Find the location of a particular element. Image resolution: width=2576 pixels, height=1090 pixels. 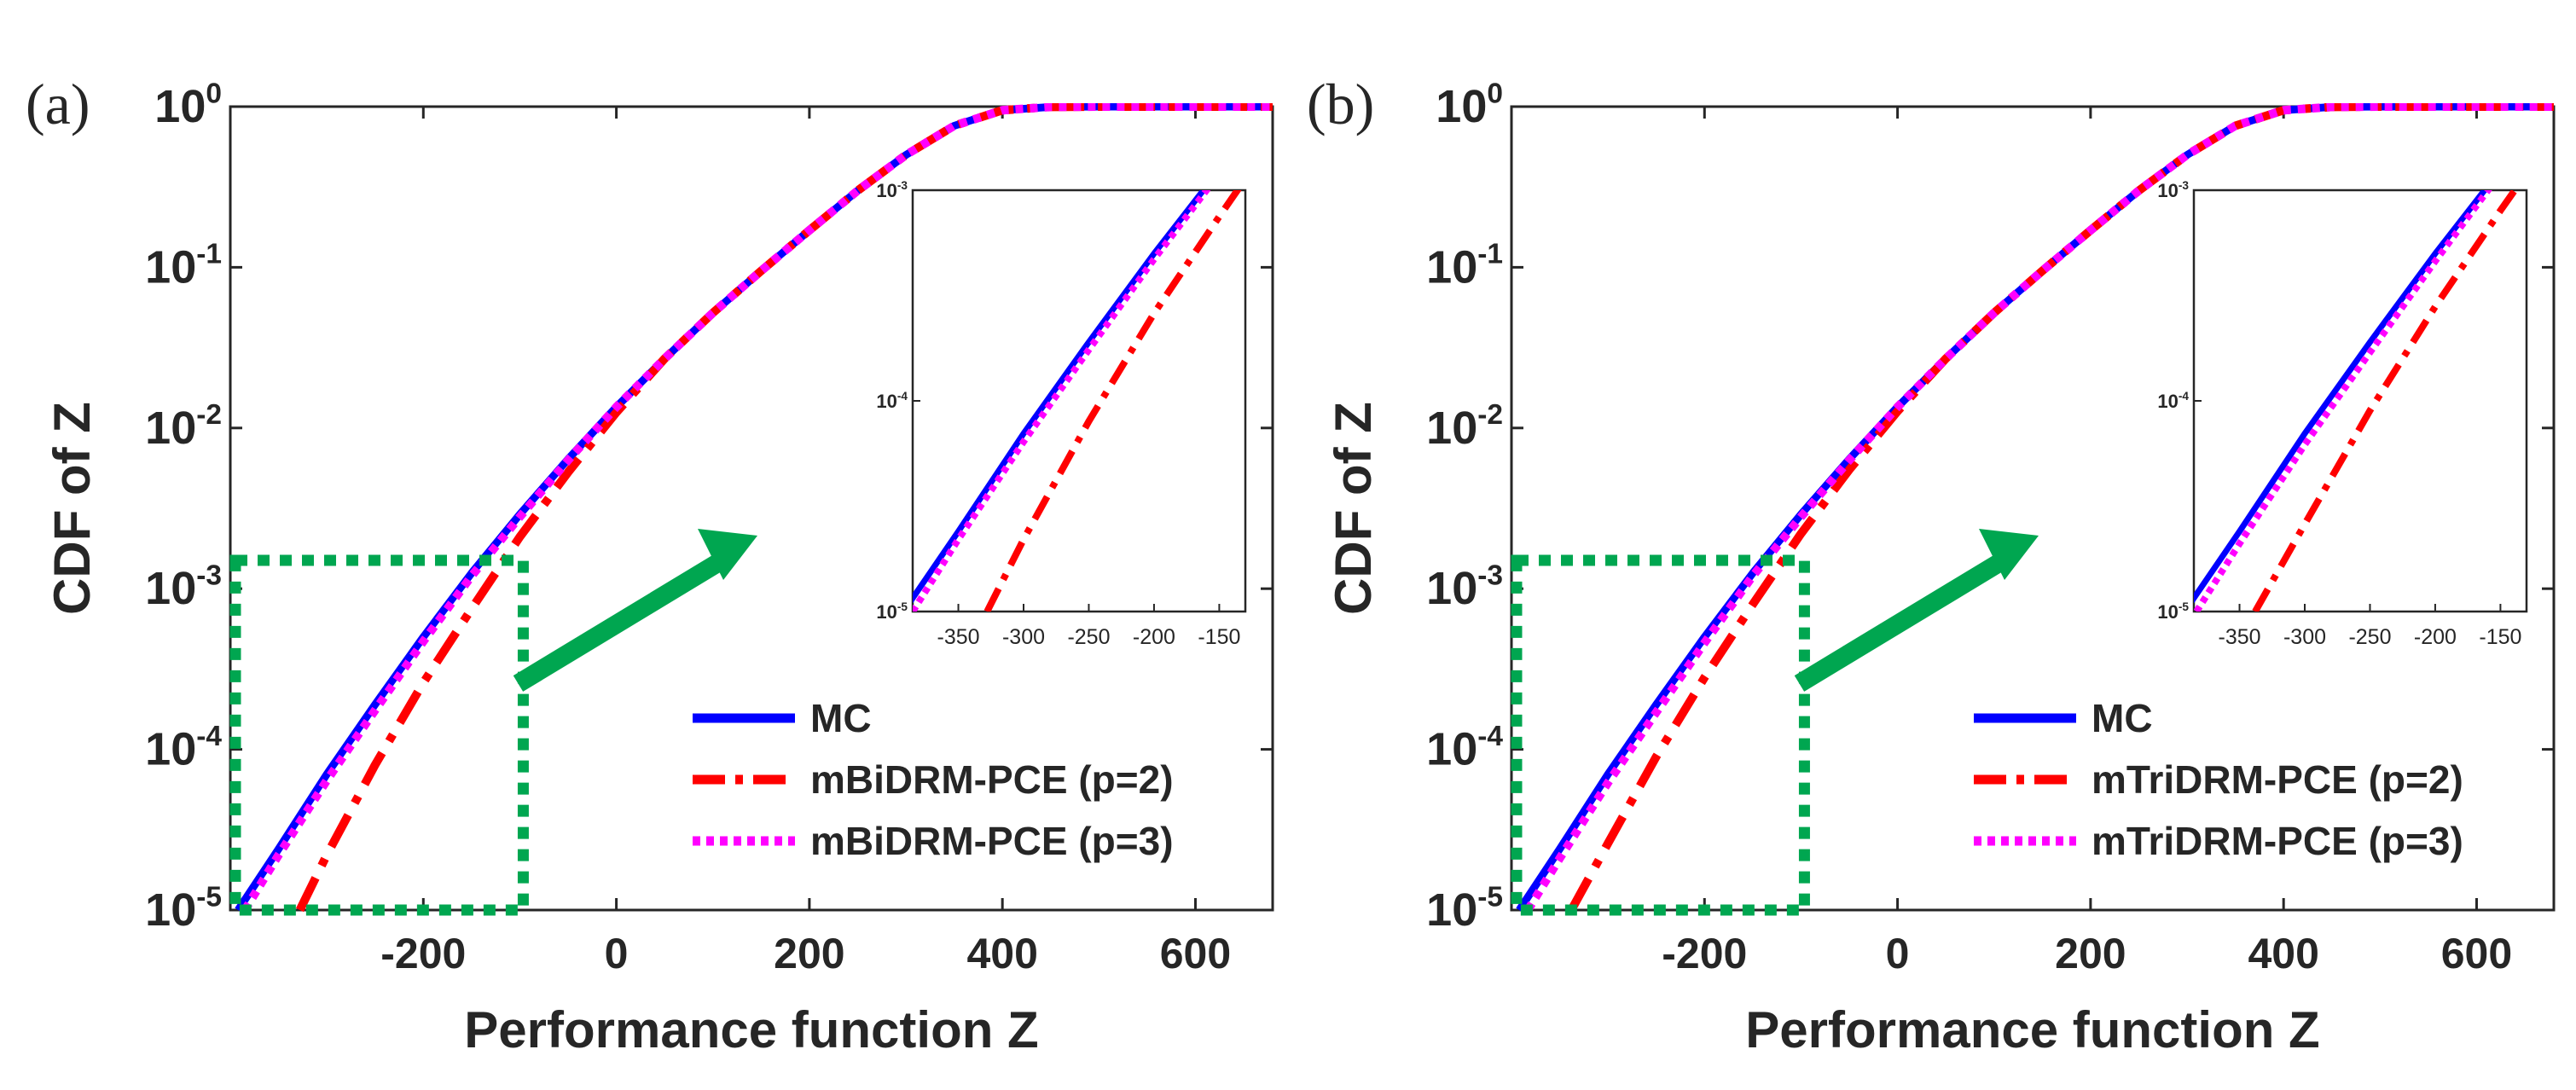

x-tick-label: 600 is located at coordinates (1195, 953).